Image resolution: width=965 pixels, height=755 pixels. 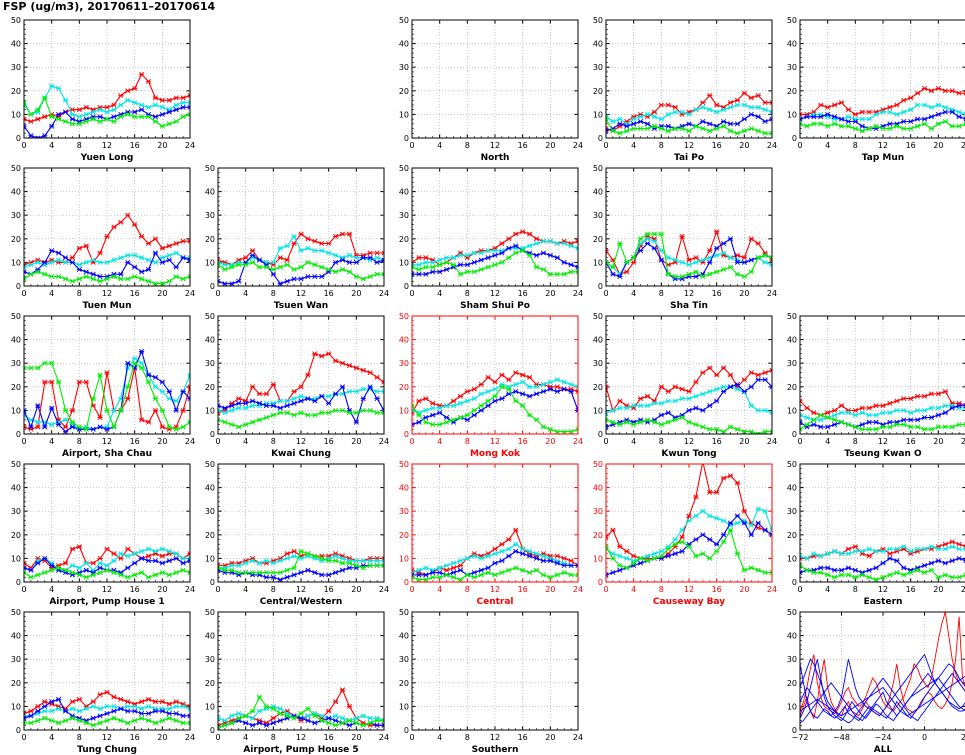 I want to click on y-tick-label: 40, so click(x=598, y=192).